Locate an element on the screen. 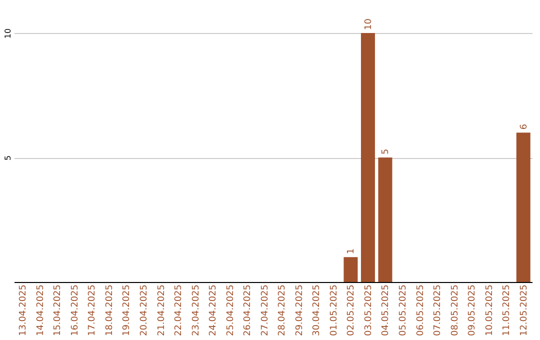 The width and height of the screenshot is (540, 340). x-tick-label: 01.05.2025 is located at coordinates (334, 310).